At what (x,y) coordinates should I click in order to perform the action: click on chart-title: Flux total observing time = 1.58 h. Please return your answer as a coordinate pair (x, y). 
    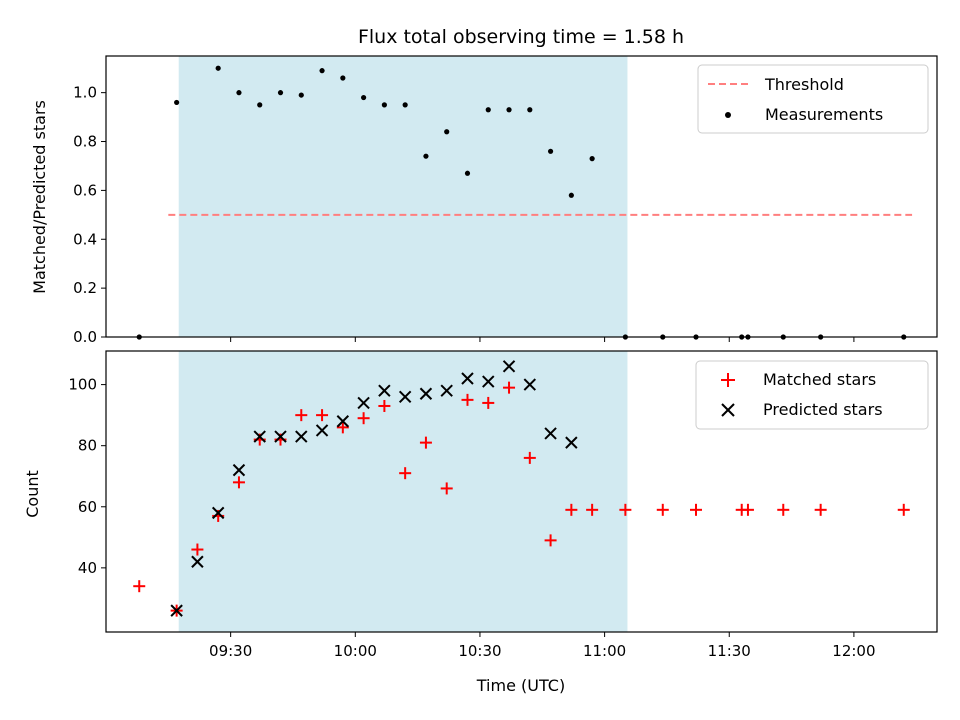
    Looking at the image, I should click on (521, 37).